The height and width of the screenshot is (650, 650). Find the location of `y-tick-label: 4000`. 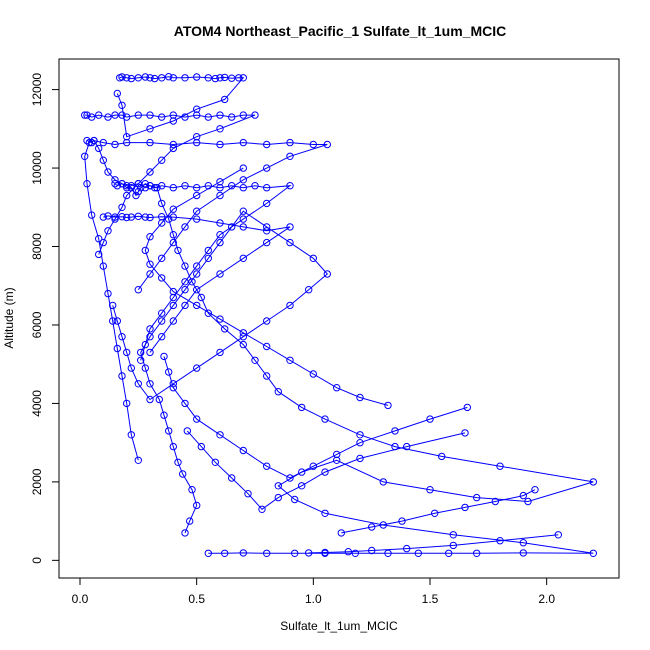

y-tick-label: 4000 is located at coordinates (37, 403).